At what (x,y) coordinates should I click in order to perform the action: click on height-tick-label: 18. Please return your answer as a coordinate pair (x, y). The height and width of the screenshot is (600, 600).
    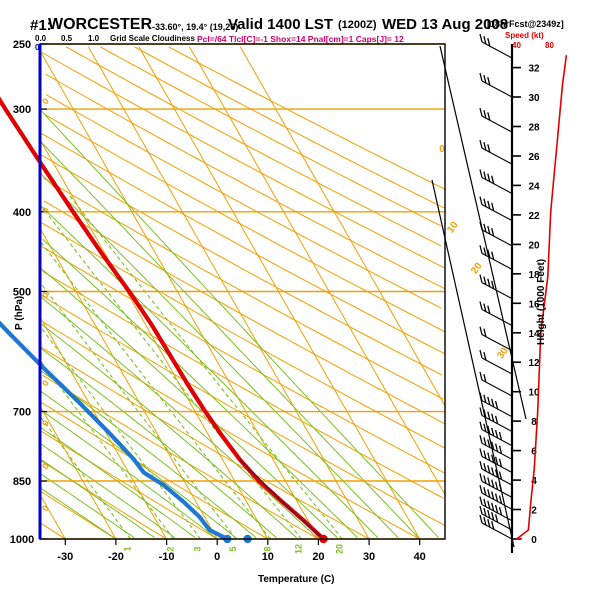
    Looking at the image, I should click on (534, 275).